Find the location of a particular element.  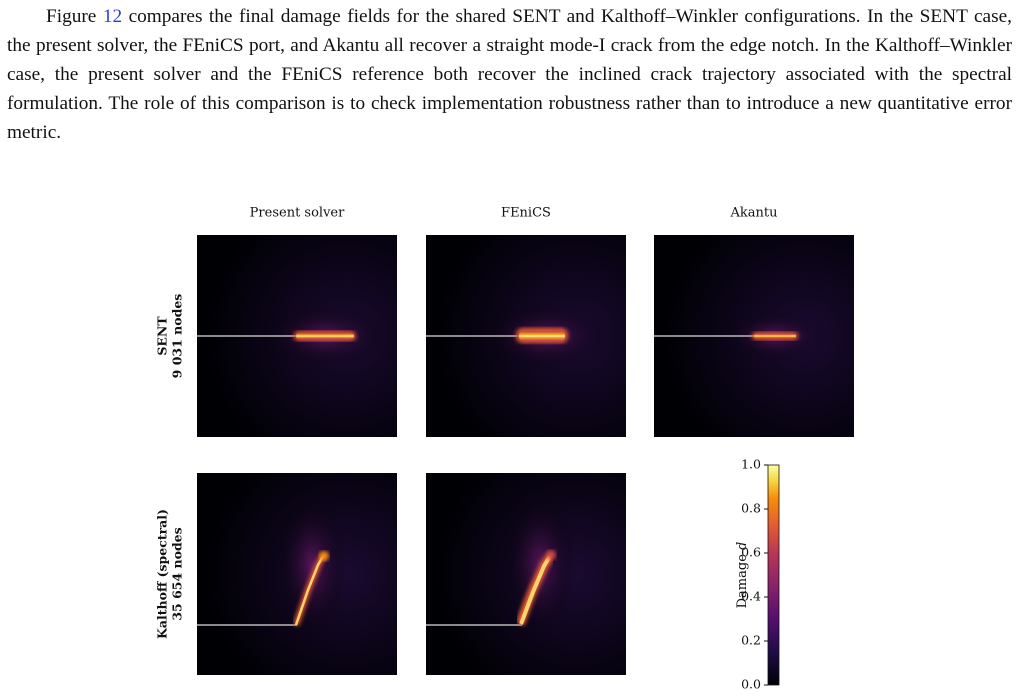

row-label: Kalthoff (spectral) is located at coordinates (162, 574).